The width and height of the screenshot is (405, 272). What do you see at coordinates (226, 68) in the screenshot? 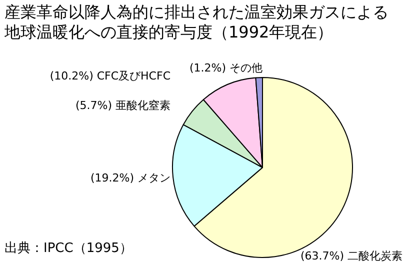
I see `slice-label: (1.2%) その他` at bounding box center [226, 68].